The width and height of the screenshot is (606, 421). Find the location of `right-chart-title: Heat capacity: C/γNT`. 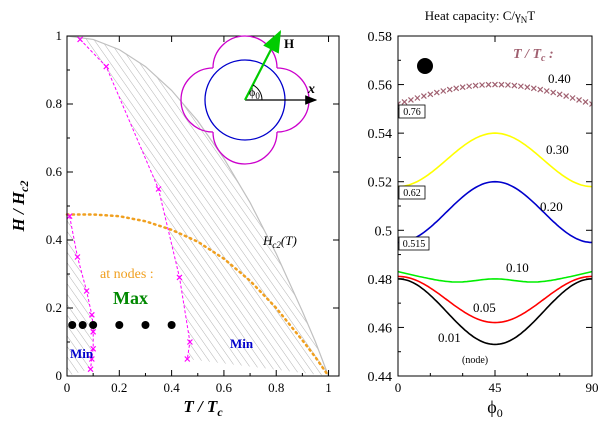

right-chart-title: Heat capacity: C/γNT is located at coordinates (480, 16).